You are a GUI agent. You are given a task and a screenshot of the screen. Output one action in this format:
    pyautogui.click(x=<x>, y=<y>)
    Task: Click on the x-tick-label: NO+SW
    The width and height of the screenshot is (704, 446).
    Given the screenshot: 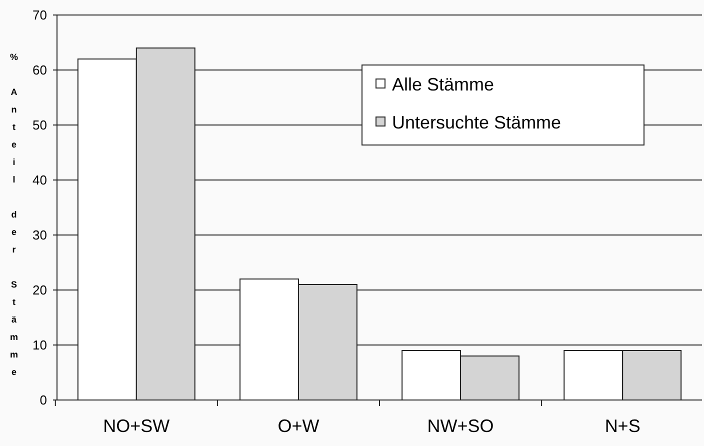 What is the action you would take?
    pyautogui.click(x=136, y=426)
    